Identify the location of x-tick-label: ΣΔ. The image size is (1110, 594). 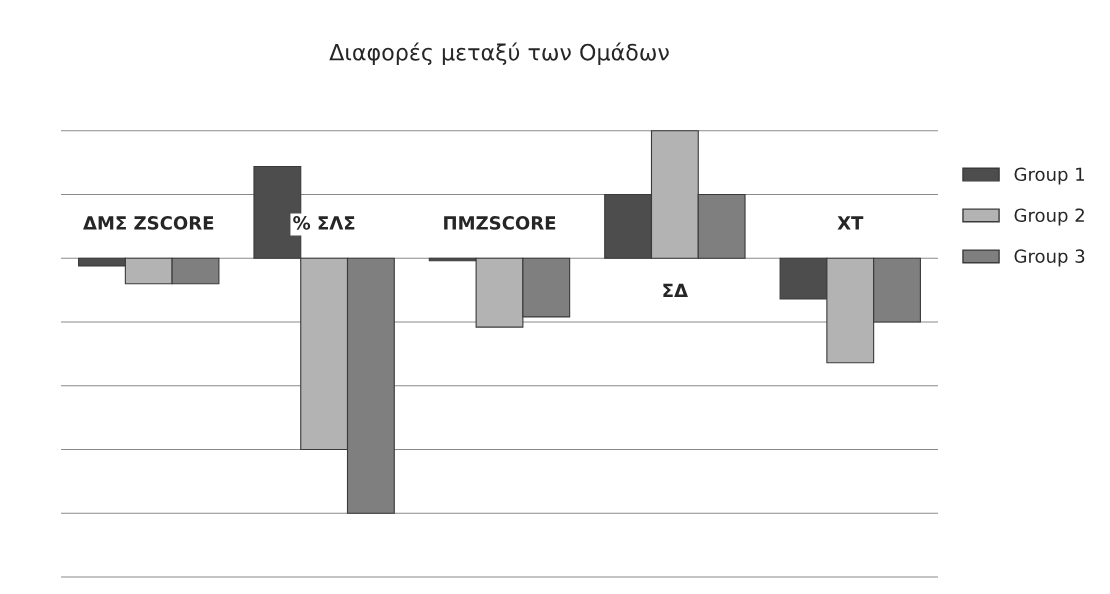
(675, 290).